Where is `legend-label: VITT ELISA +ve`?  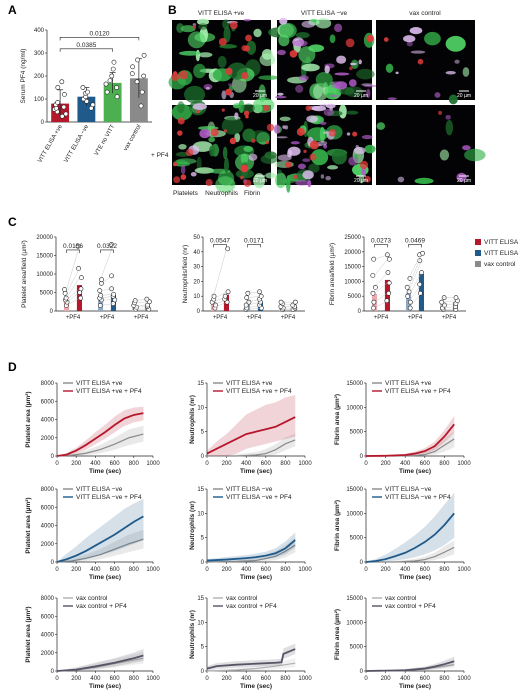
legend-label: VITT ELISA +ve is located at coordinates (408, 383).